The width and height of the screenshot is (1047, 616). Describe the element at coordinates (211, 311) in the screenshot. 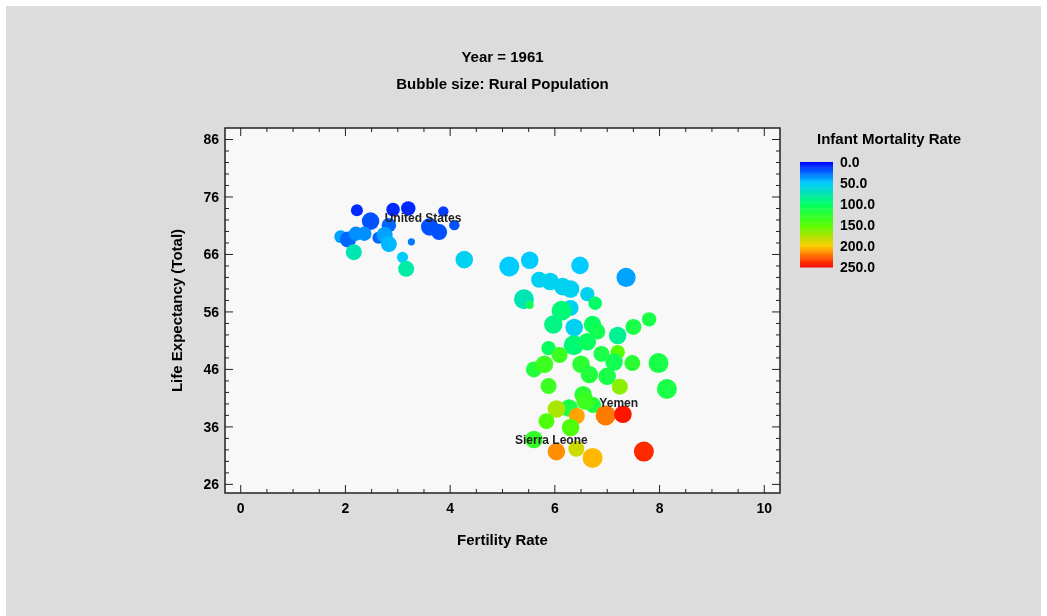

I see `y-tick-label: 56` at that location.